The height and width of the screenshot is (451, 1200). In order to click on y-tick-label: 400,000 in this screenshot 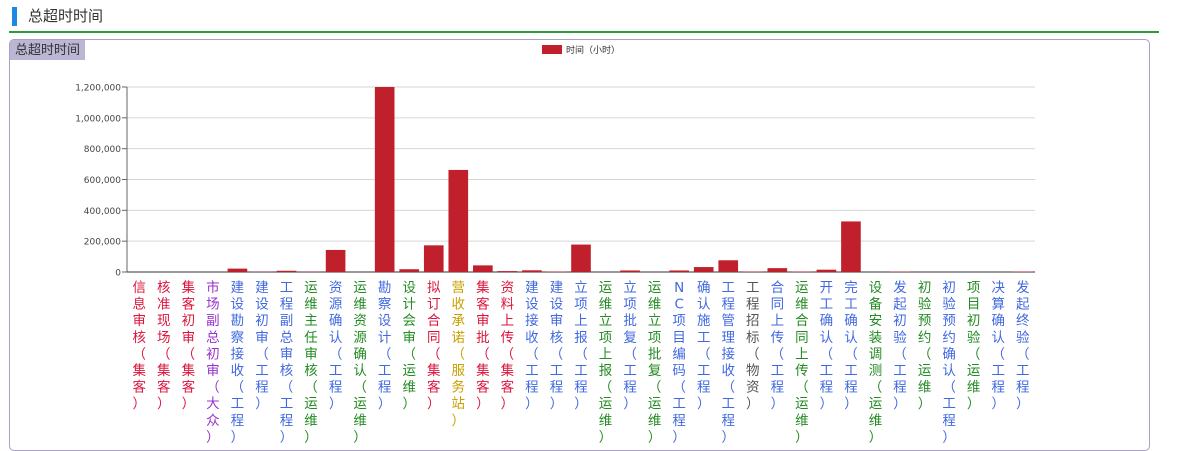, I will do `click(102, 212)`.